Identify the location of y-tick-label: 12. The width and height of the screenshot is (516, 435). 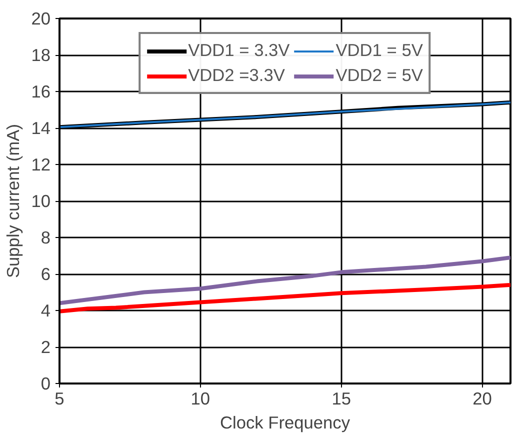
(41, 164).